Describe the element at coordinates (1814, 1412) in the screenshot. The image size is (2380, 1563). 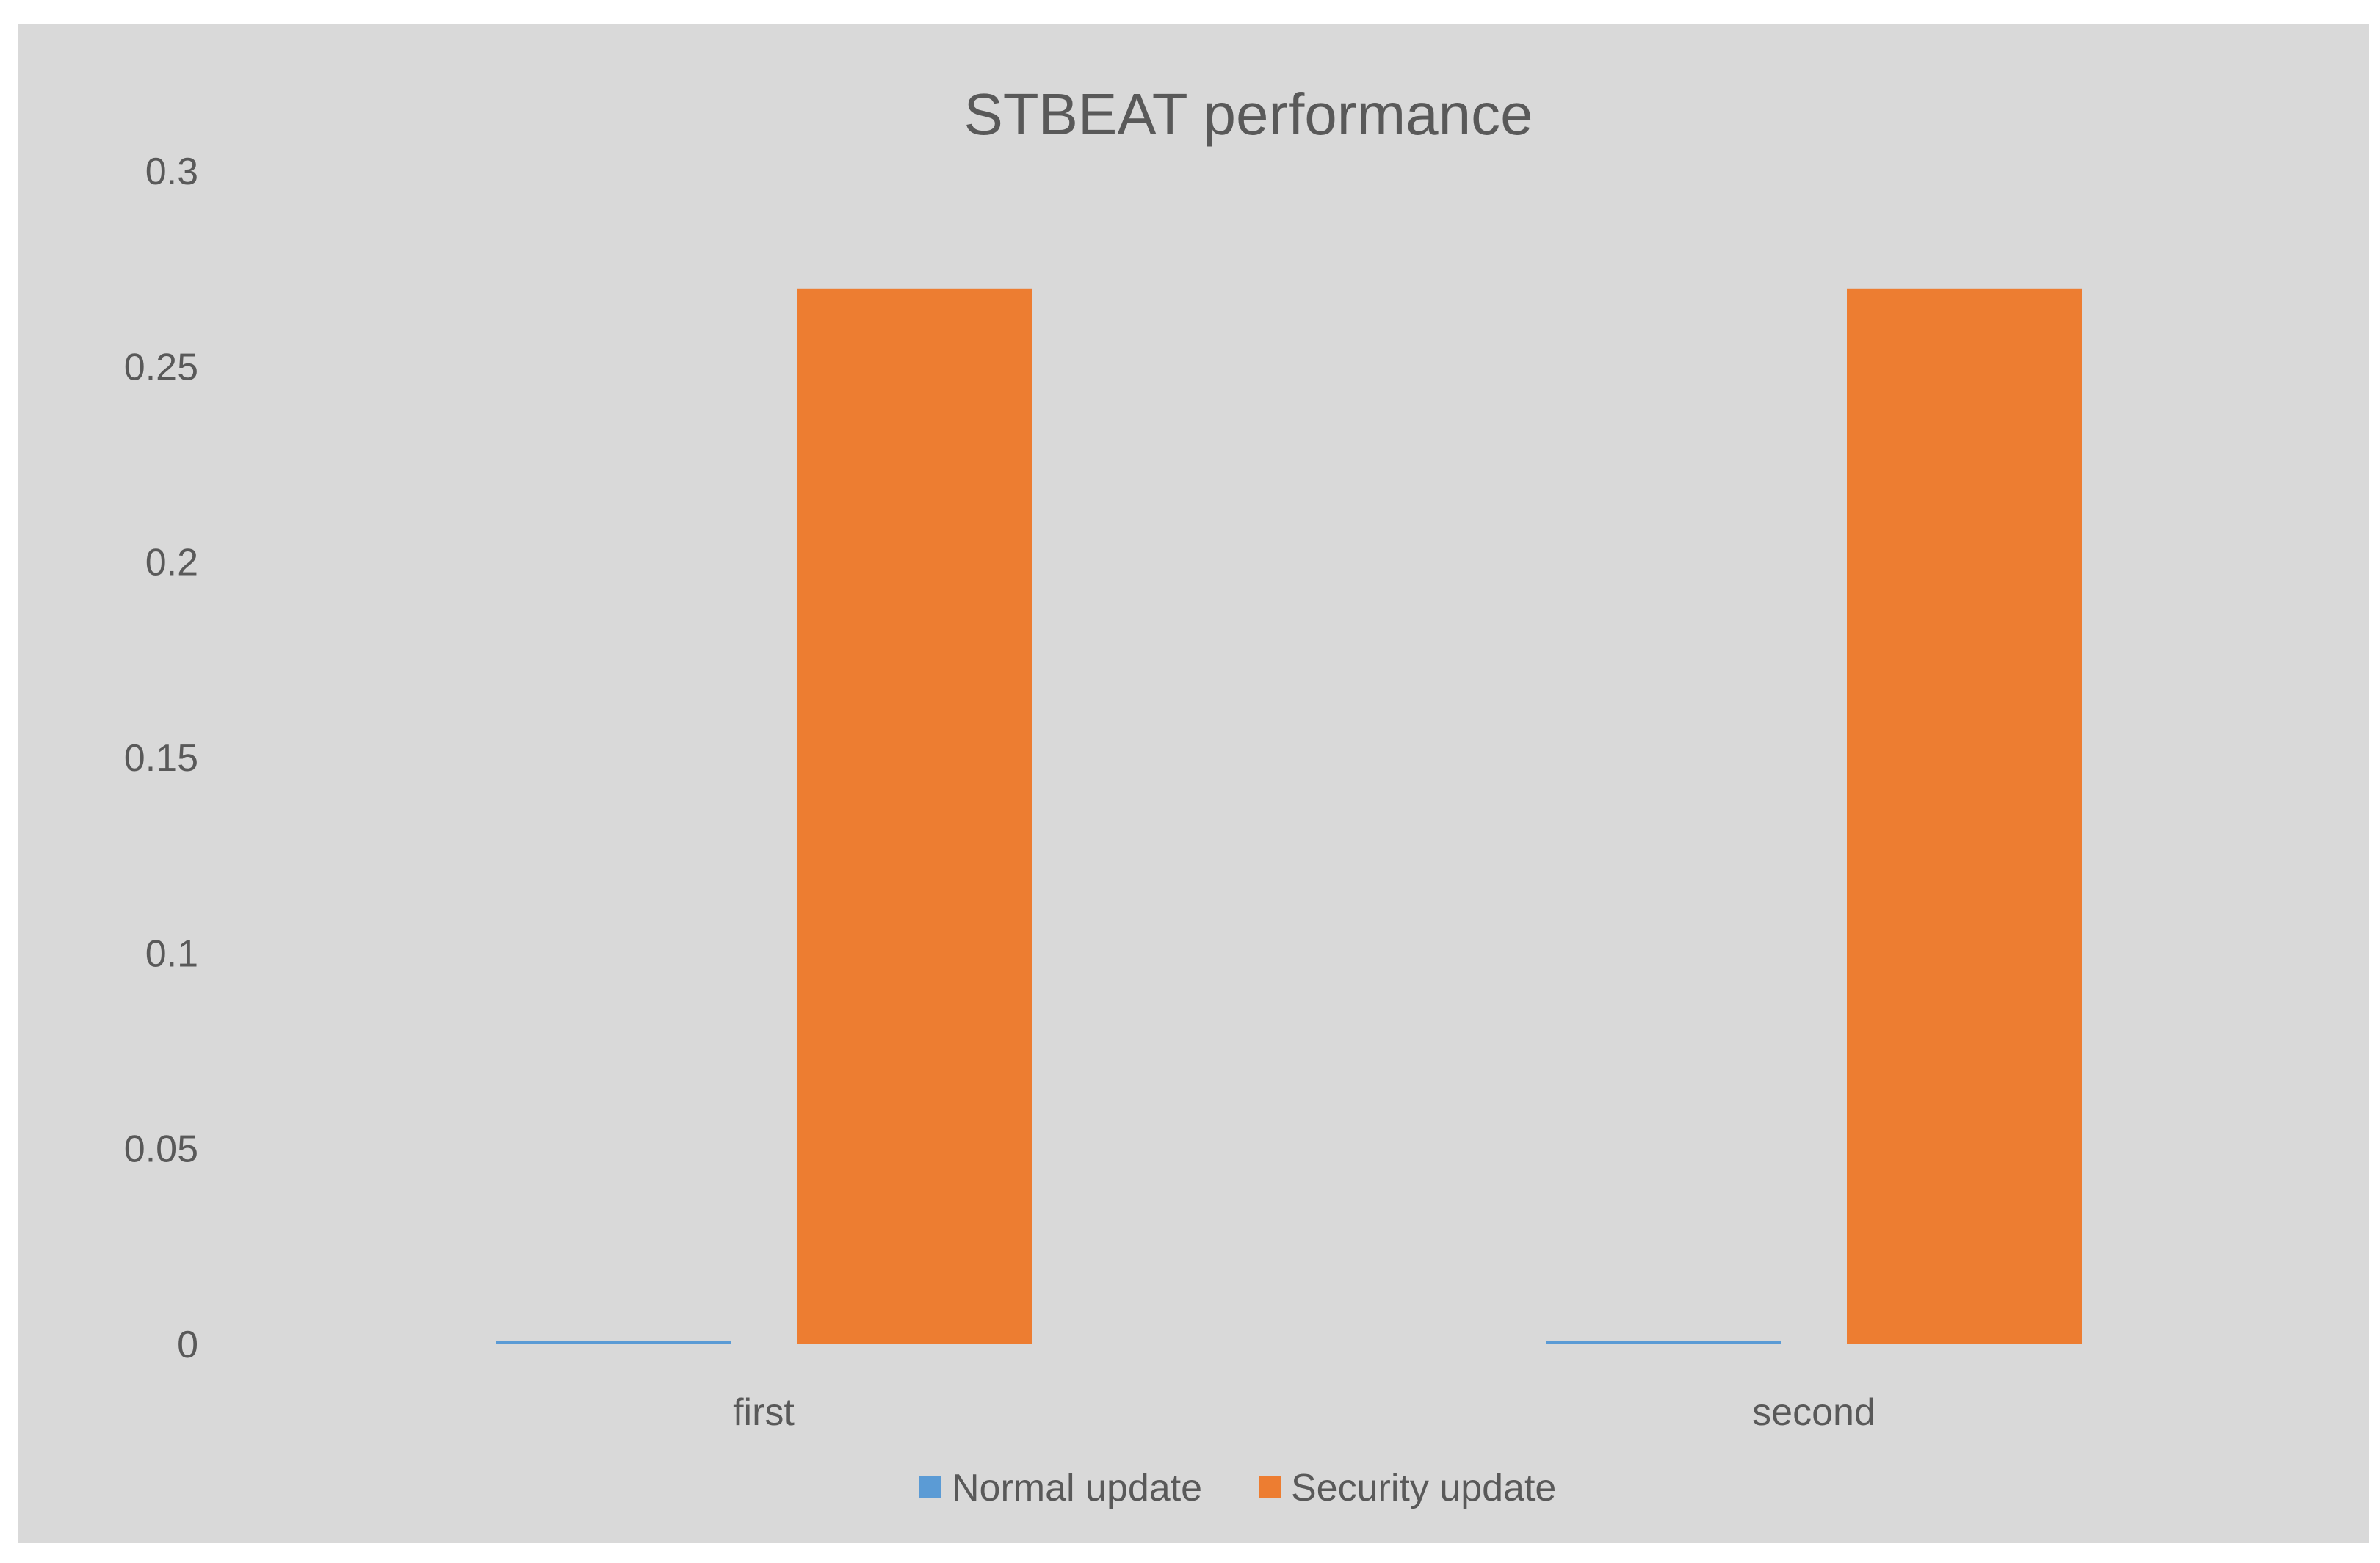
I see `x-tick-label: second` at that location.